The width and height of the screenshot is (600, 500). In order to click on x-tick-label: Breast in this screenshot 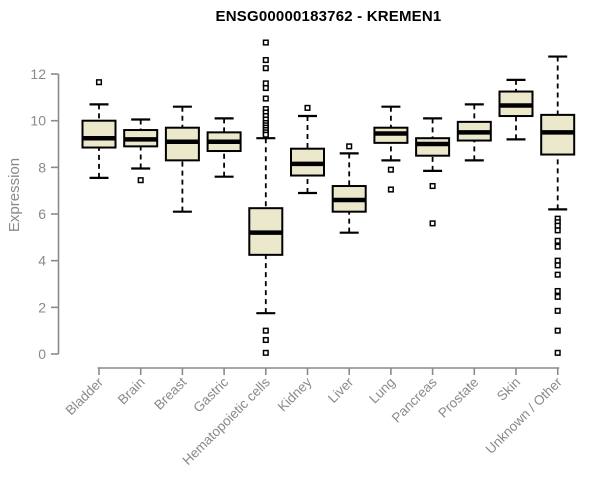, I will do `click(170, 393)`.